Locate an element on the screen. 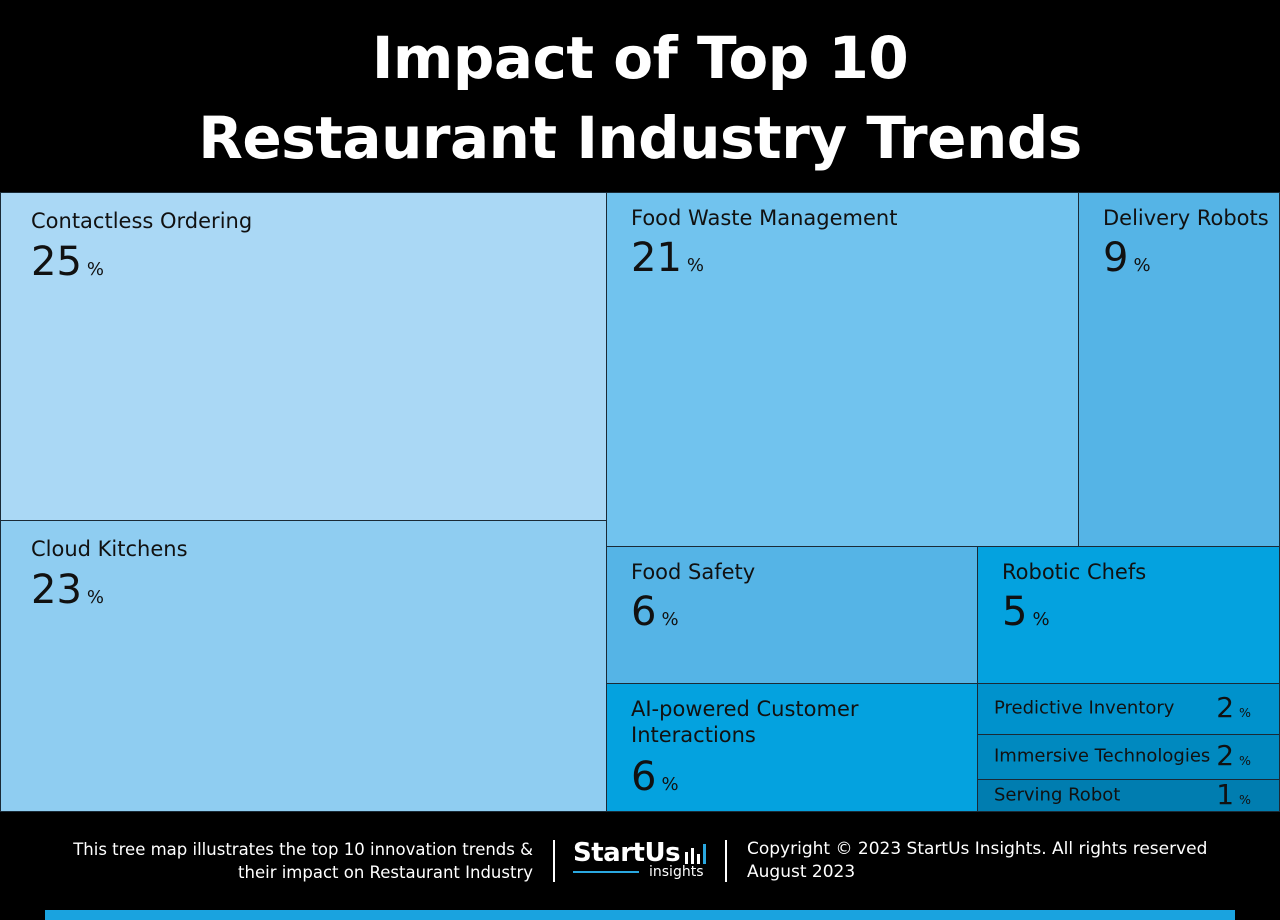 The width and height of the screenshot is (1280, 920). tile-value: 25% is located at coordinates (67, 262).